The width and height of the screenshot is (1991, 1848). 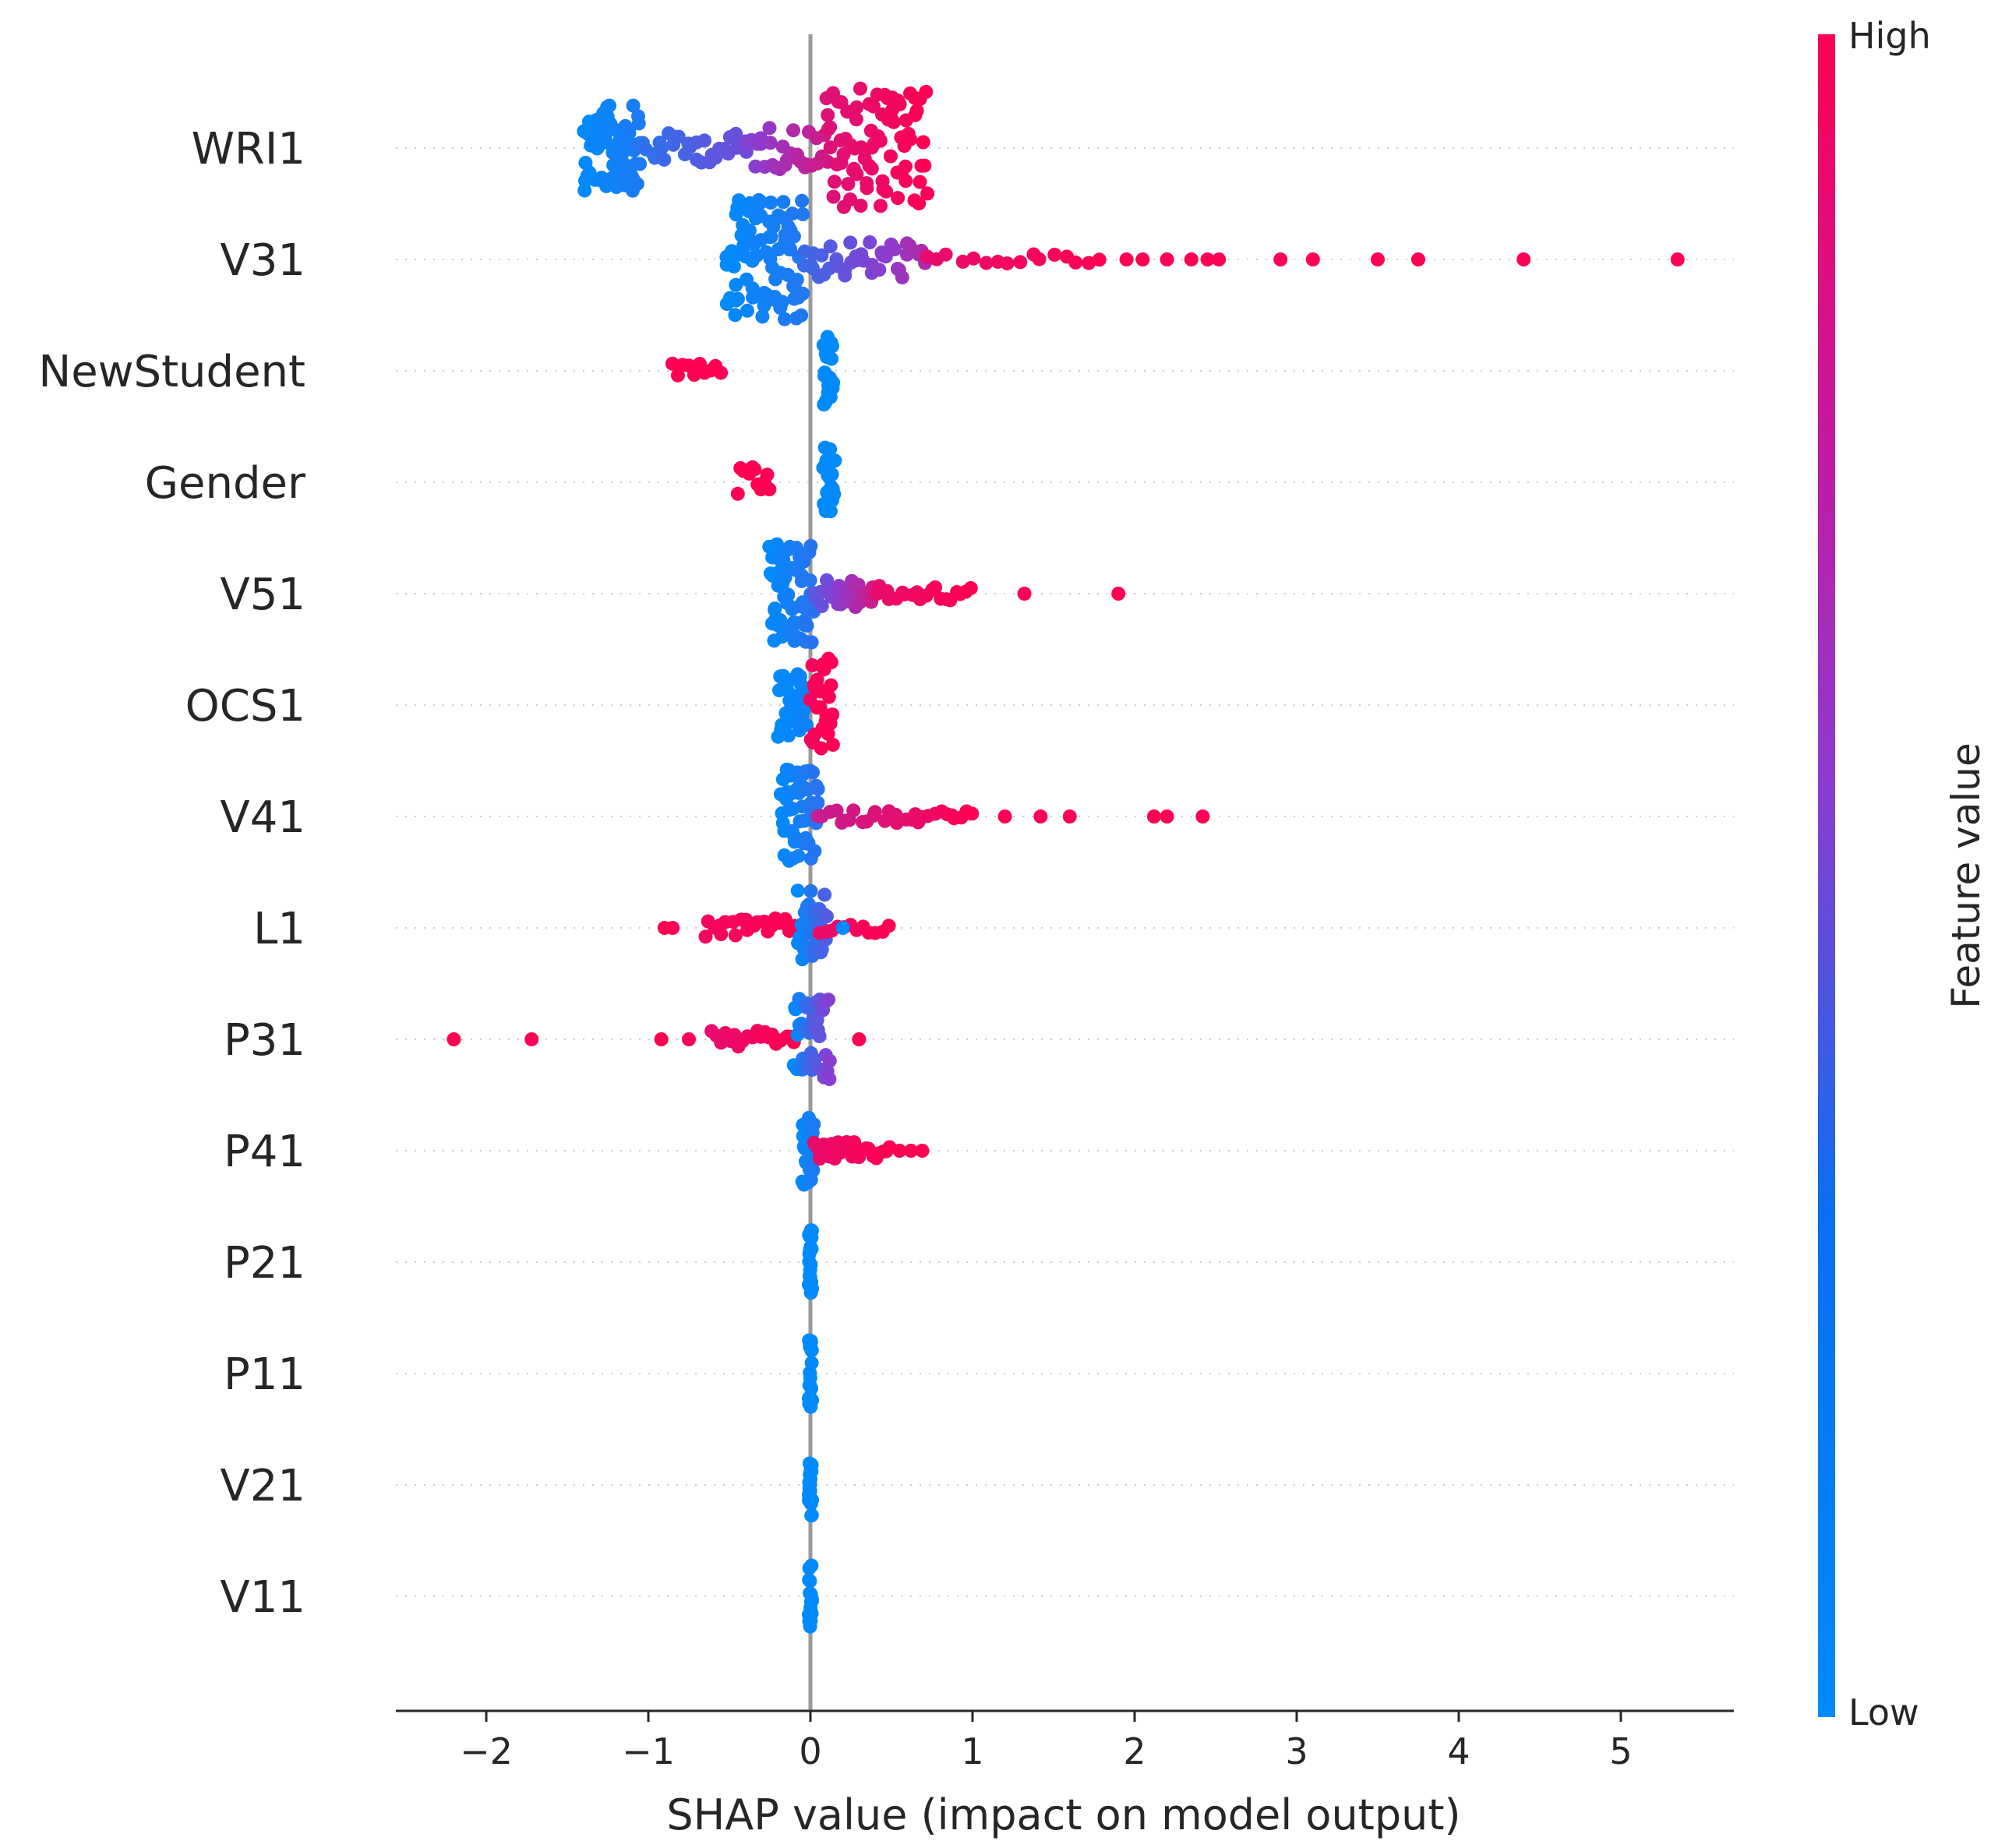 What do you see at coordinates (811, 1596) in the screenshot?
I see `feature-row-v11` at bounding box center [811, 1596].